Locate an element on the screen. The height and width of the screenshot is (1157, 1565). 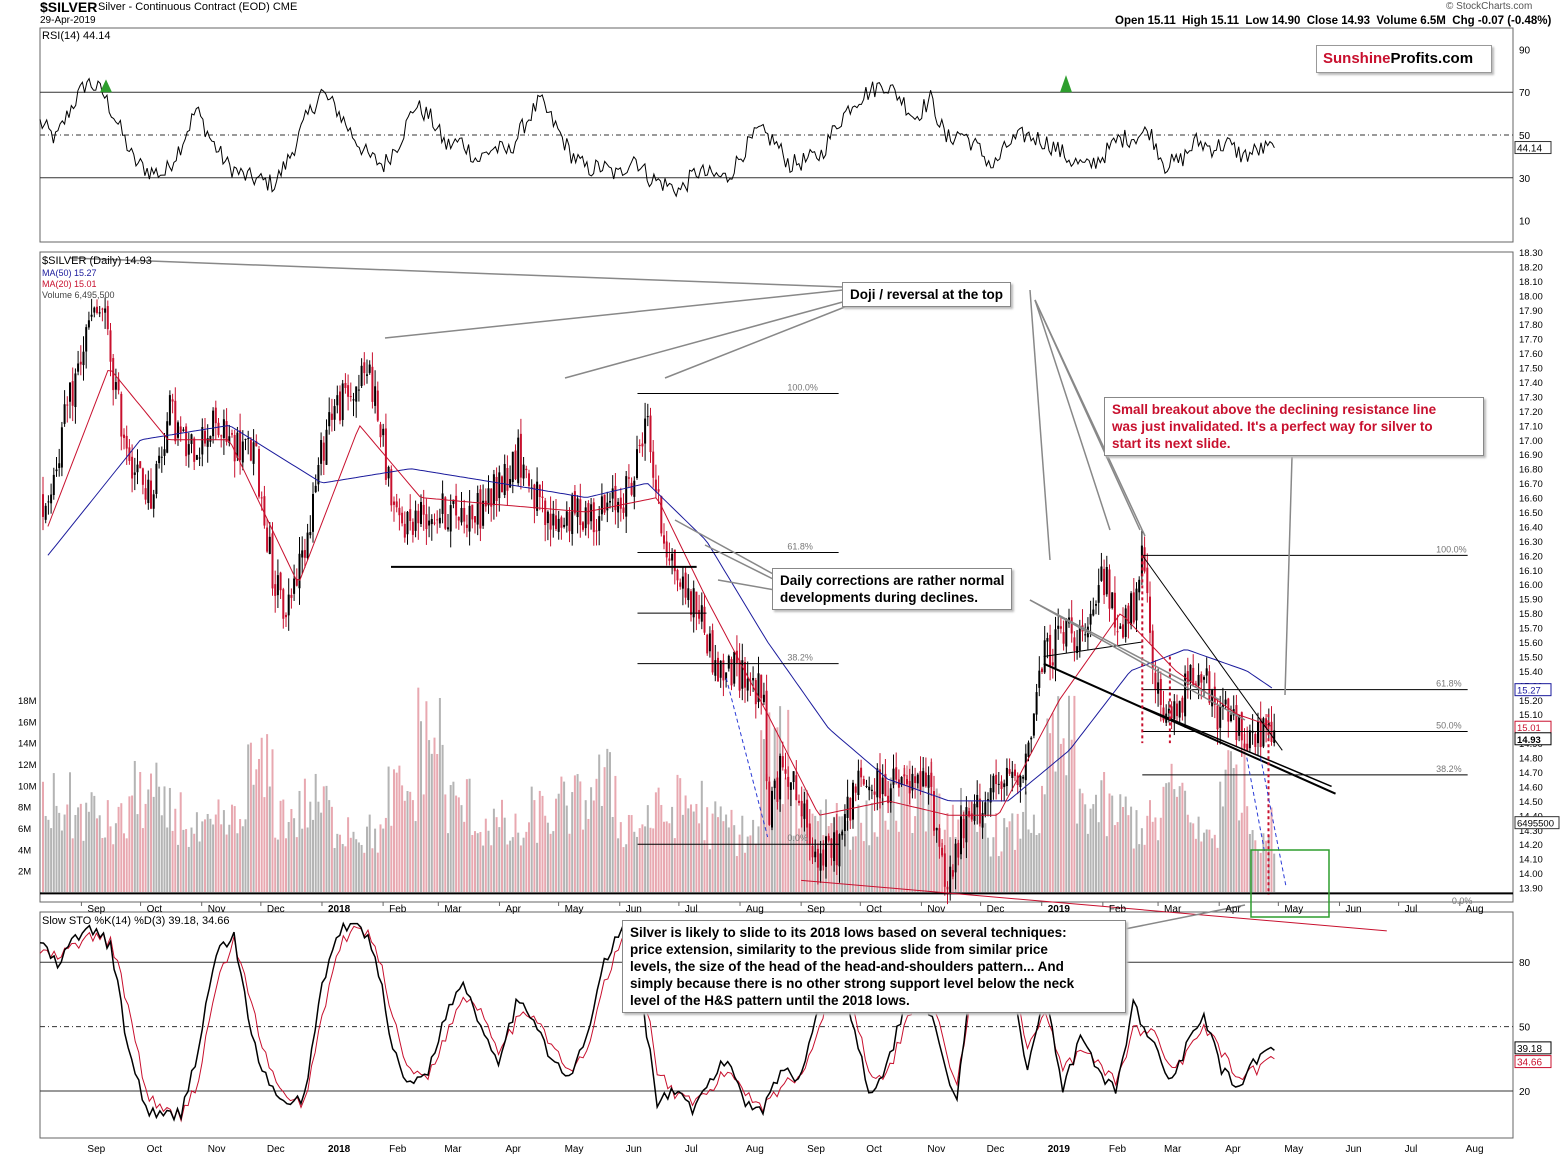
price-tick: 13.90 is located at coordinates (1531, 889).